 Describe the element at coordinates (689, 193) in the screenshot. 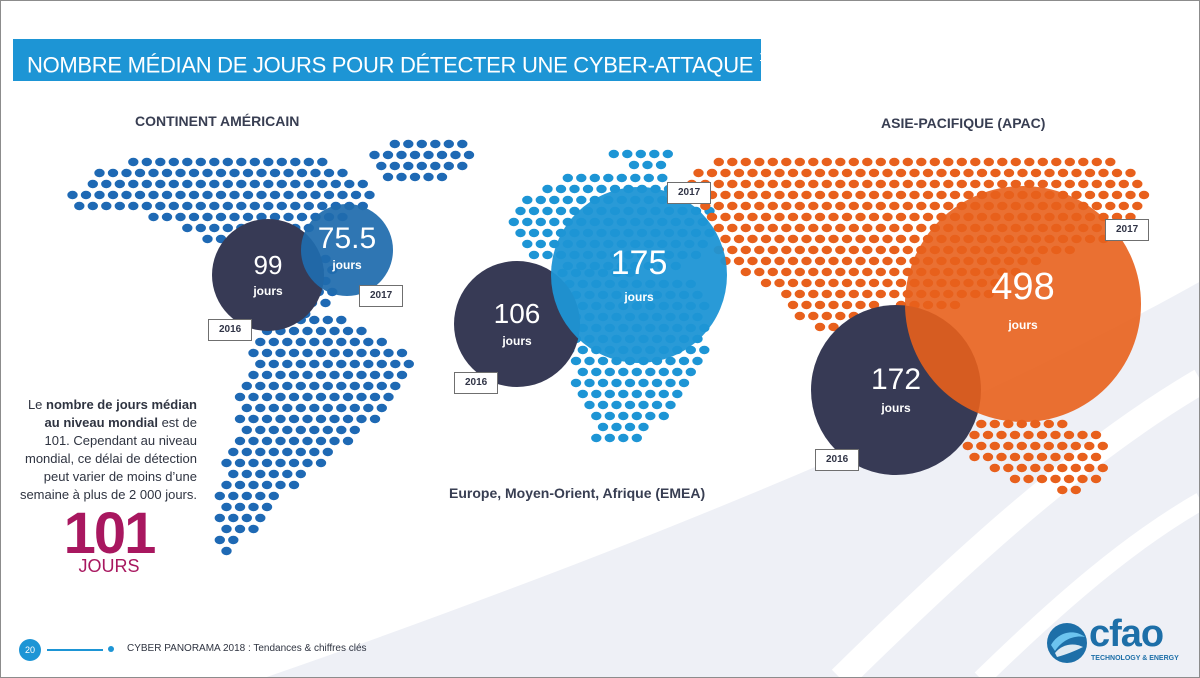

I see `year-tag-emea-2017: 2017` at that location.